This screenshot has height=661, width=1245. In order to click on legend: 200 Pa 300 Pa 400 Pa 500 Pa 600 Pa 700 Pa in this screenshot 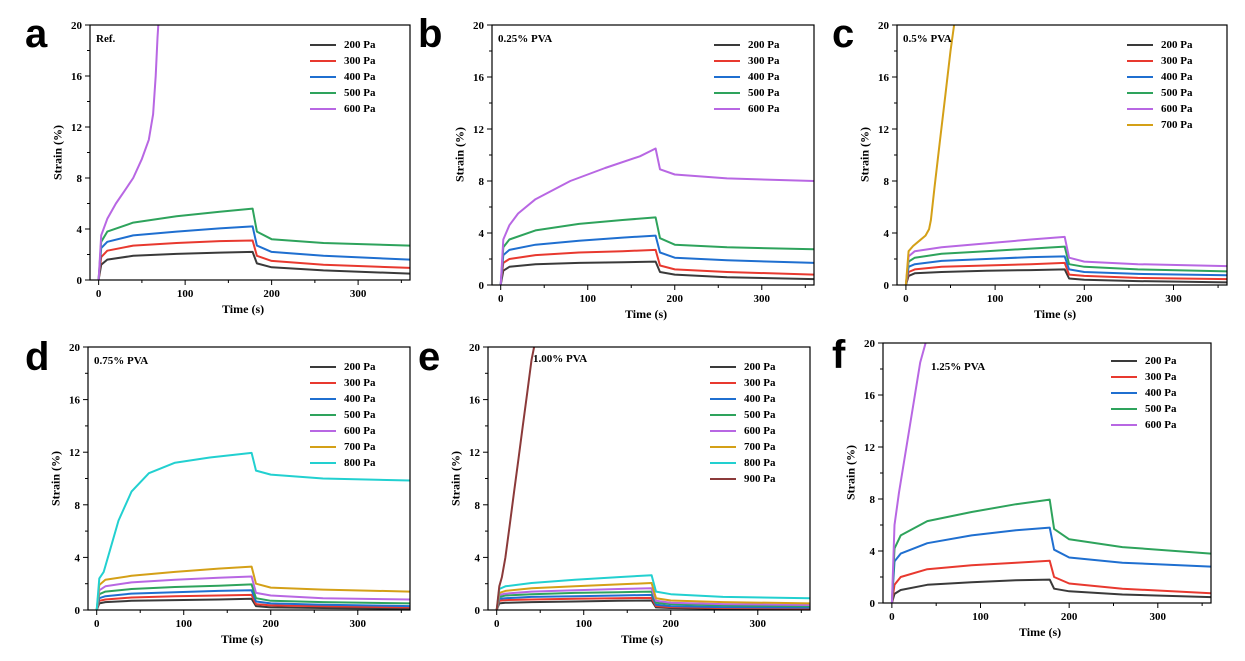, I will do `click(1159, 85)`.